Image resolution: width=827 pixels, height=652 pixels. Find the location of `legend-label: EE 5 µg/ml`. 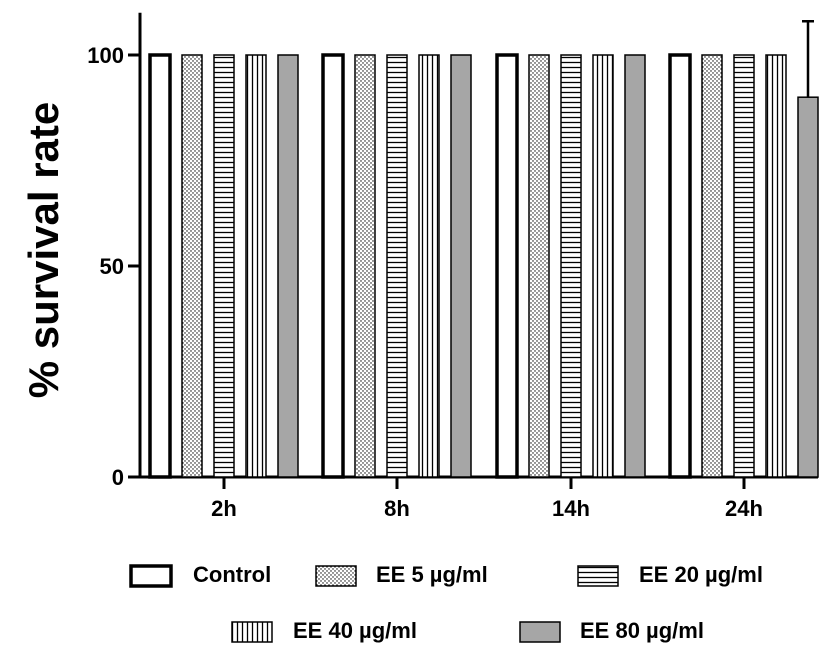

legend-label: EE 5 µg/ml is located at coordinates (432, 574).